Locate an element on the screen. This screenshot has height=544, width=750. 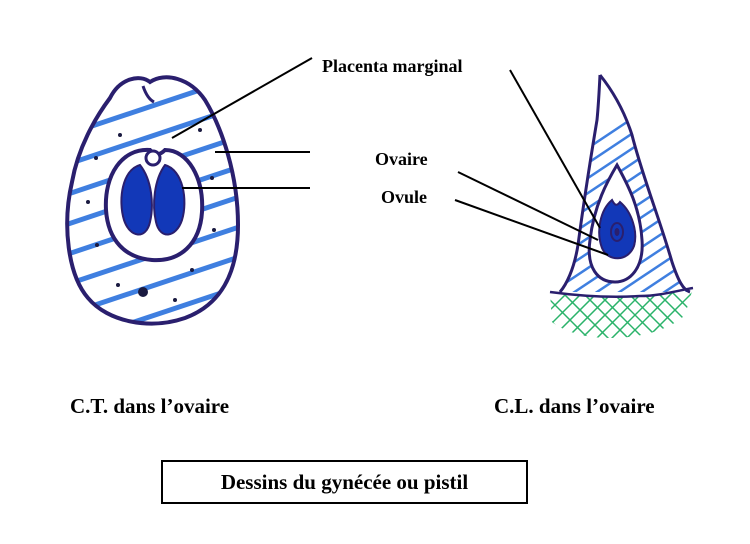
placenta-pointer-left is located at coordinates (242, 98).